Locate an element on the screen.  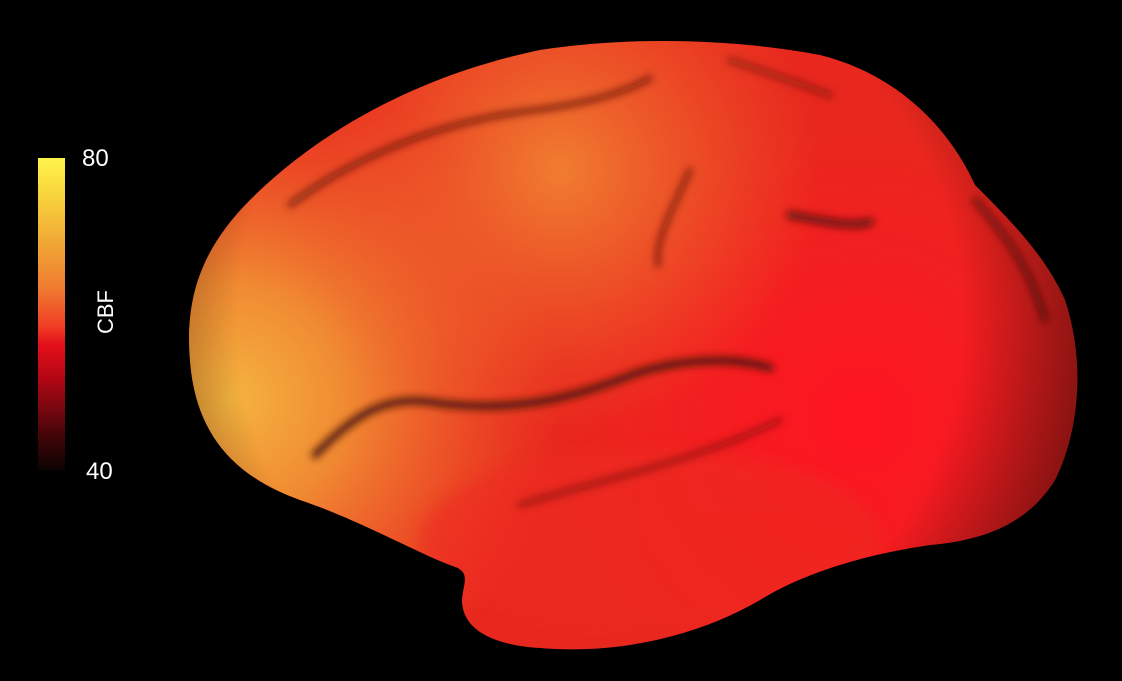
colorbar-min-label: 40 is located at coordinates (99, 471).